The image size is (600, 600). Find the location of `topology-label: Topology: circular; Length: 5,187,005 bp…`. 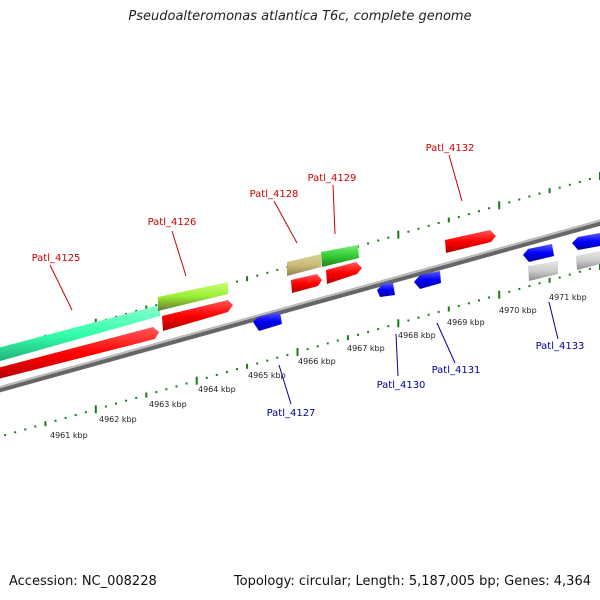

topology-label: Topology: circular; Length: 5,187,005 bp… is located at coordinates (412, 581).